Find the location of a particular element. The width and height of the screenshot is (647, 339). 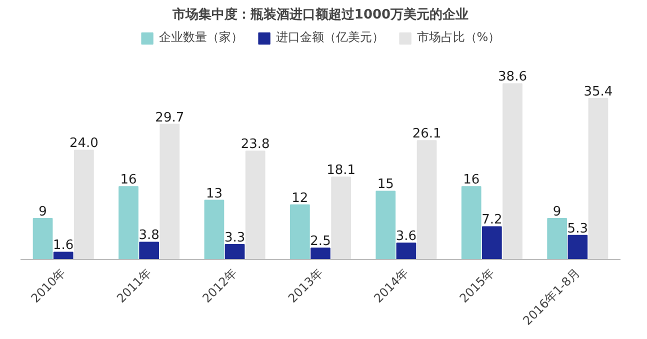

data-label: 12 is located at coordinates (300, 198).